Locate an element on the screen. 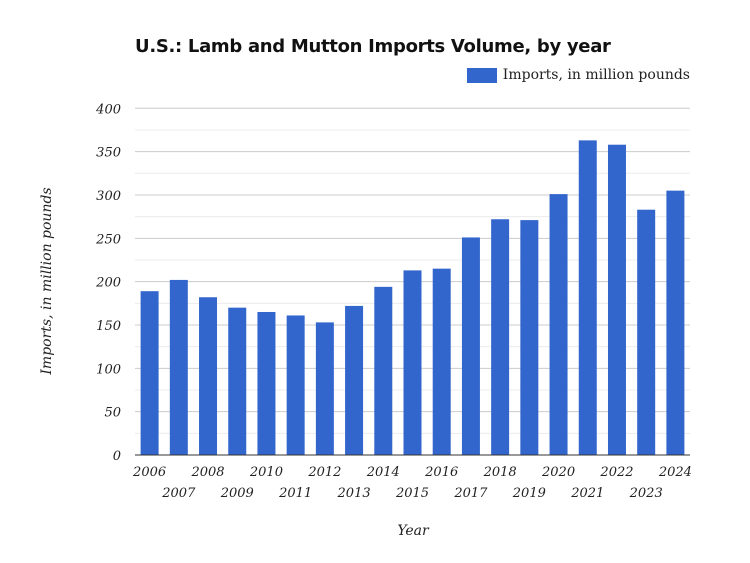  y-tick-label: 400 is located at coordinates (108, 109).